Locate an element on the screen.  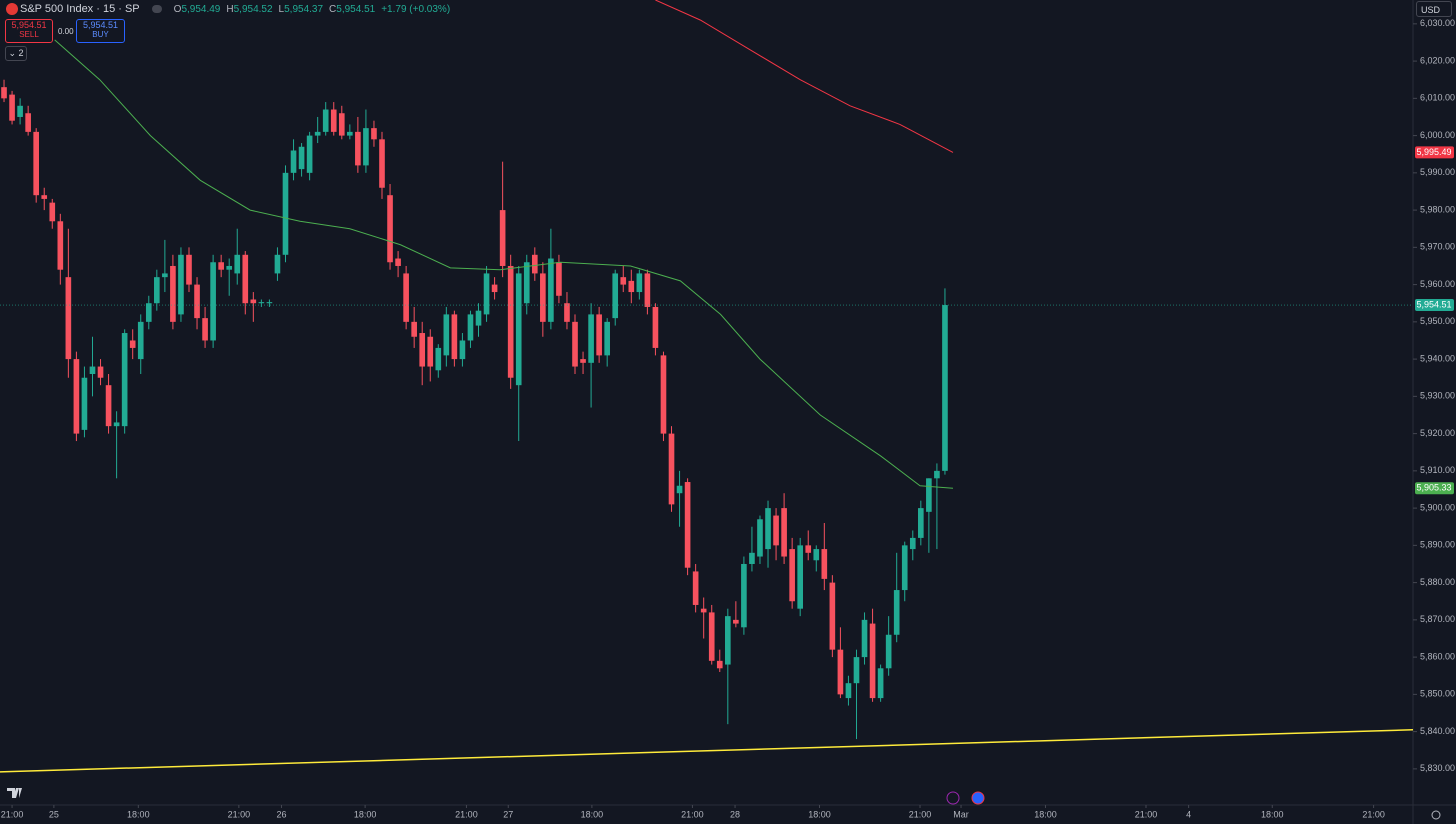
x-tick-label: 4 is located at coordinates (1188, 814).